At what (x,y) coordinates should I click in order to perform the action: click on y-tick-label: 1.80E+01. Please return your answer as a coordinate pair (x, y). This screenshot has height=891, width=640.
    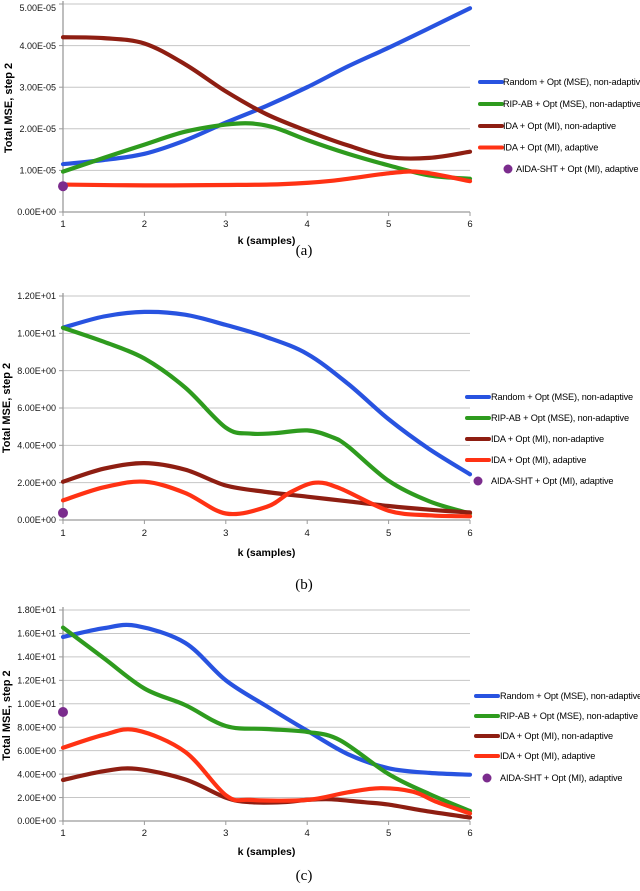
    Looking at the image, I should click on (36, 610).